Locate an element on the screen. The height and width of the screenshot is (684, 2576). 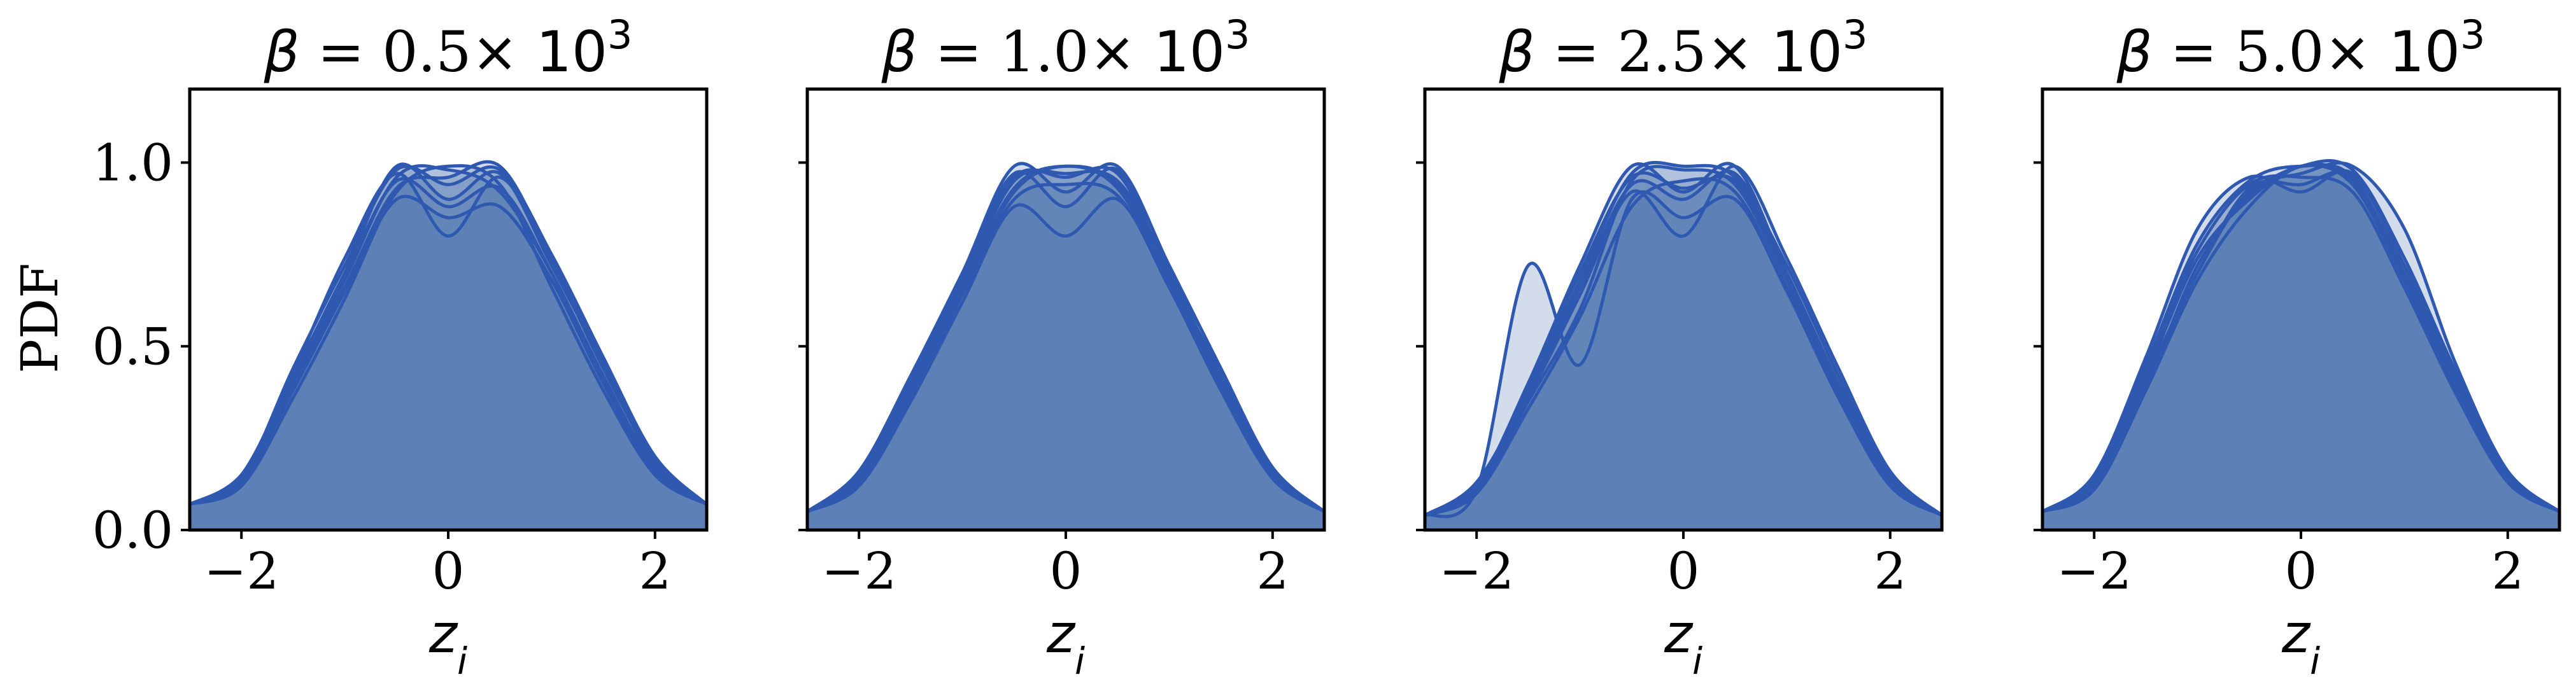
y-axis-label: PDF is located at coordinates (39, 318).